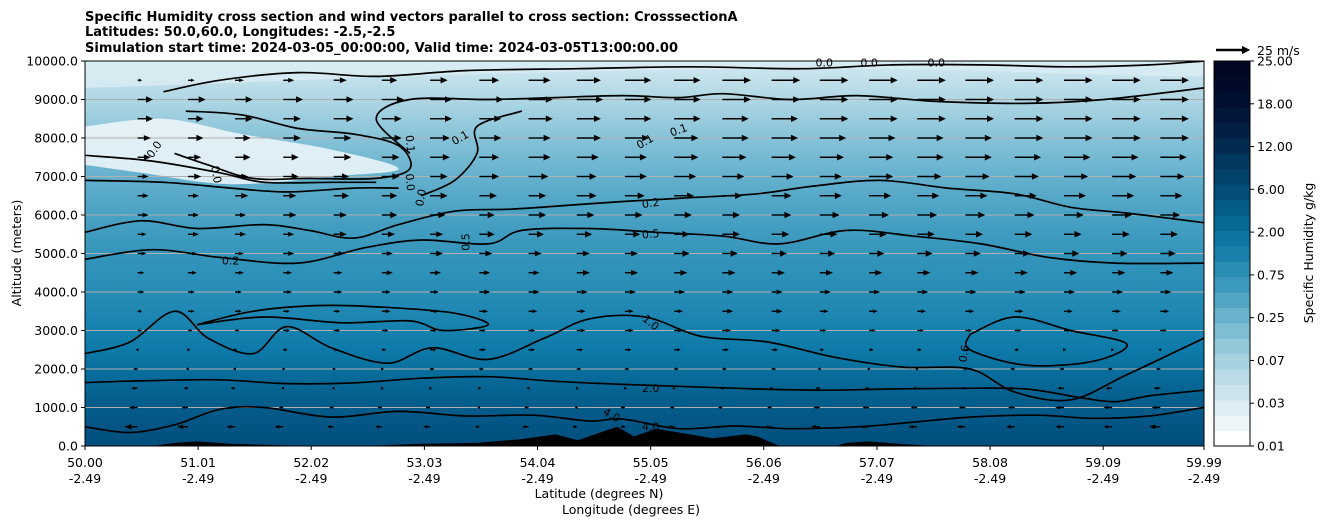 This screenshot has height=526, width=1326. Describe the element at coordinates (1232, 253) in the screenshot. I see `colorbar-frame` at that location.